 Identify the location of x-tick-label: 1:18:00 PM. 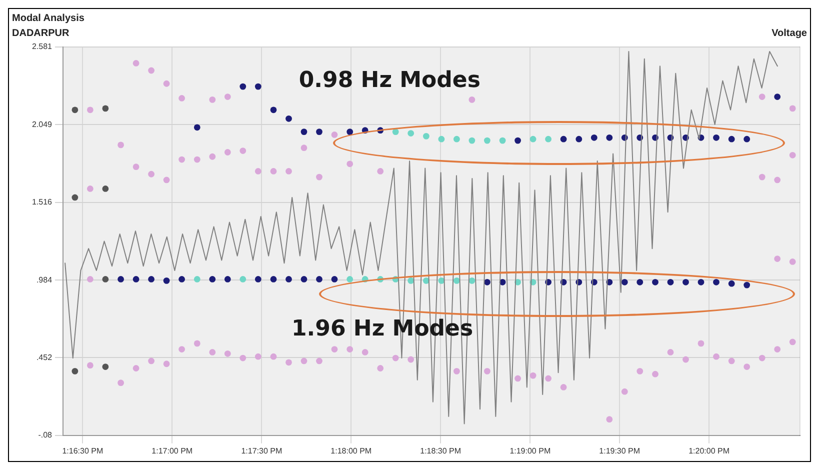
(351, 451).